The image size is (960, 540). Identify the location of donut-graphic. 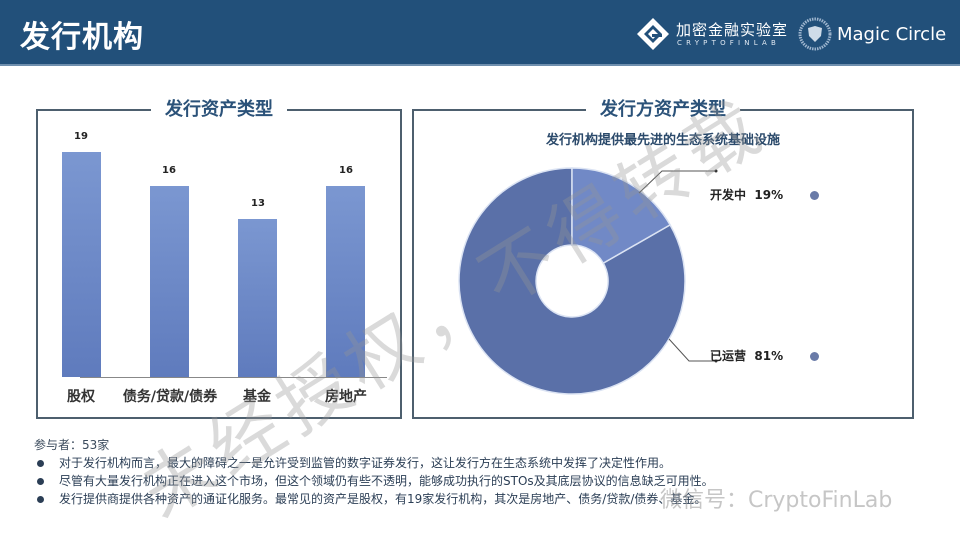
(588, 281).